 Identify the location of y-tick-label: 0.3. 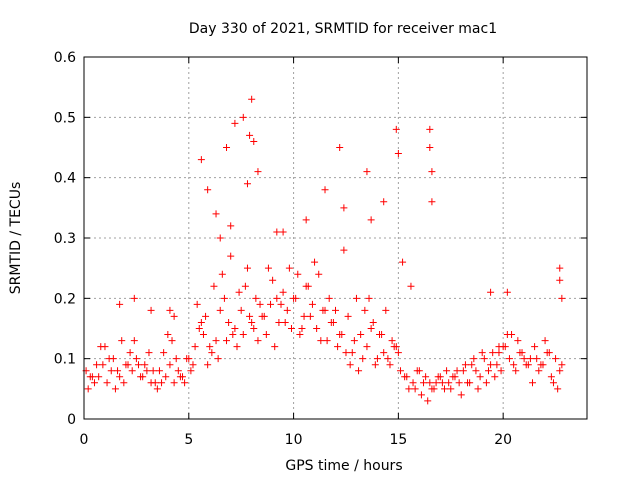
(65, 239).